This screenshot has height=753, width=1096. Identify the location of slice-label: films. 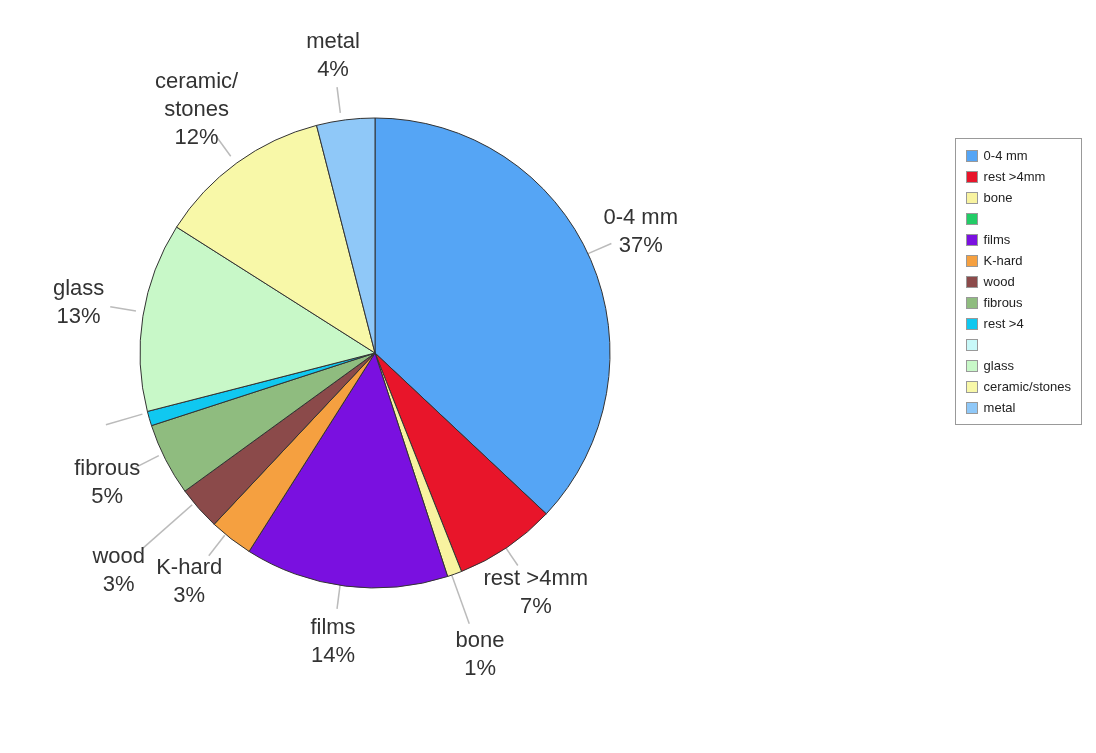
(333, 626).